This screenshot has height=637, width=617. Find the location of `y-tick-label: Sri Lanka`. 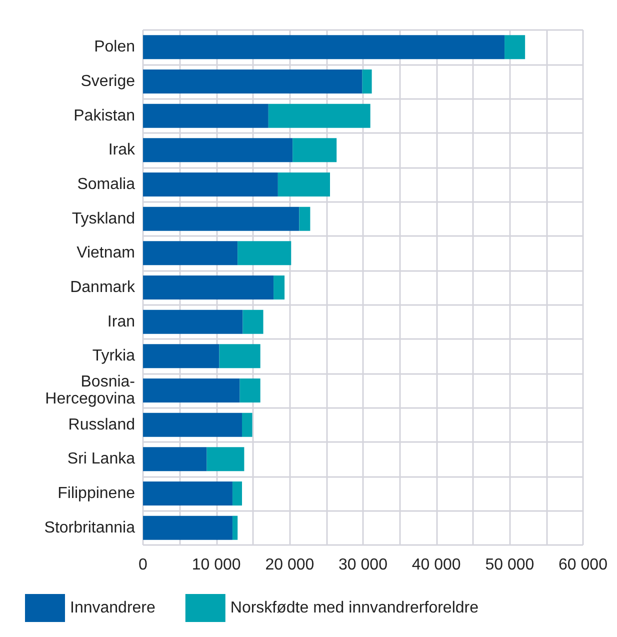

y-tick-label: Sri Lanka is located at coordinates (101, 459).